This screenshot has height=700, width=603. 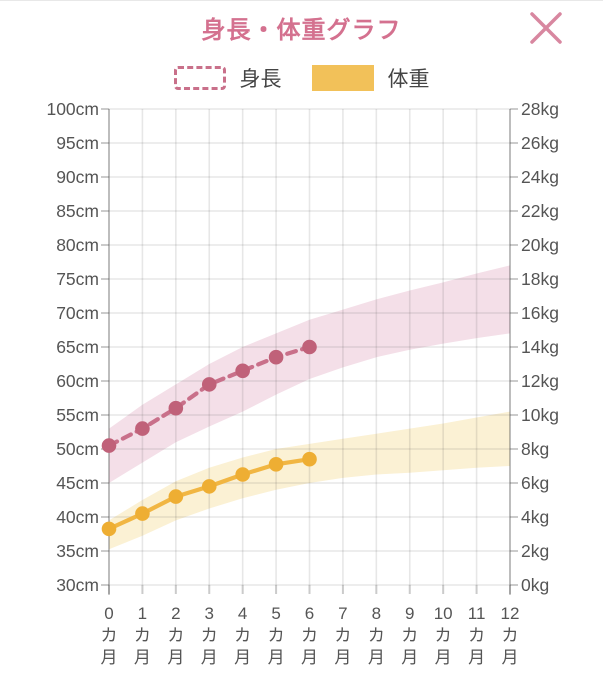 What do you see at coordinates (142, 635) in the screenshot?
I see `x-axis-tick-label: 1 カ月` at bounding box center [142, 635].